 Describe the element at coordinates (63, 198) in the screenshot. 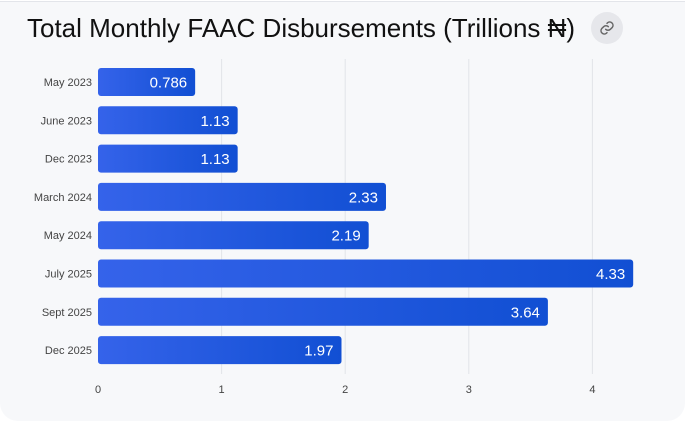

I see `category-label: March 2024` at that location.